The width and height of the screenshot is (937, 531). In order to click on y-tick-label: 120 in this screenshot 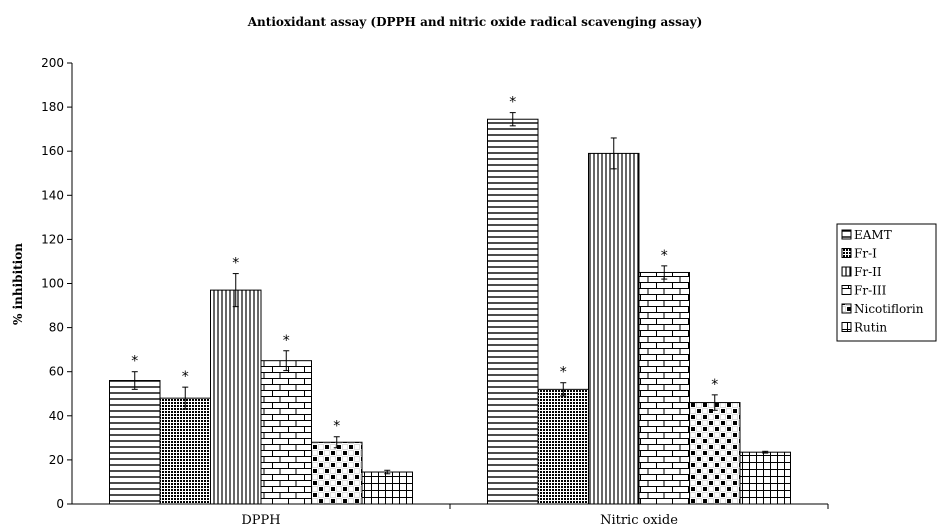, I will do `click(52, 239)`.